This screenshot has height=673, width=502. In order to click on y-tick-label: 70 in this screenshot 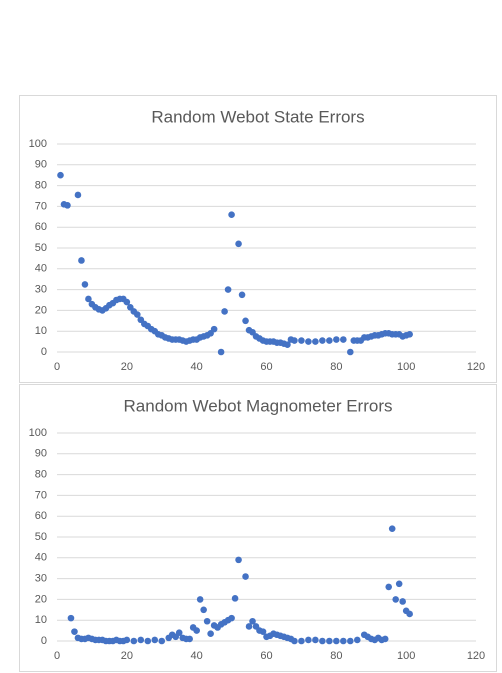, I will do `click(41, 206)`.